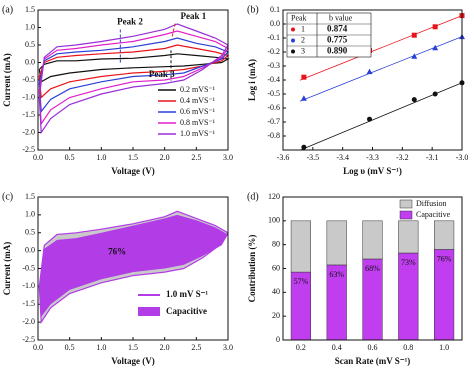  What do you see at coordinates (276, 291) in the screenshot?
I see `y-tick-label: 40` at bounding box center [276, 291].